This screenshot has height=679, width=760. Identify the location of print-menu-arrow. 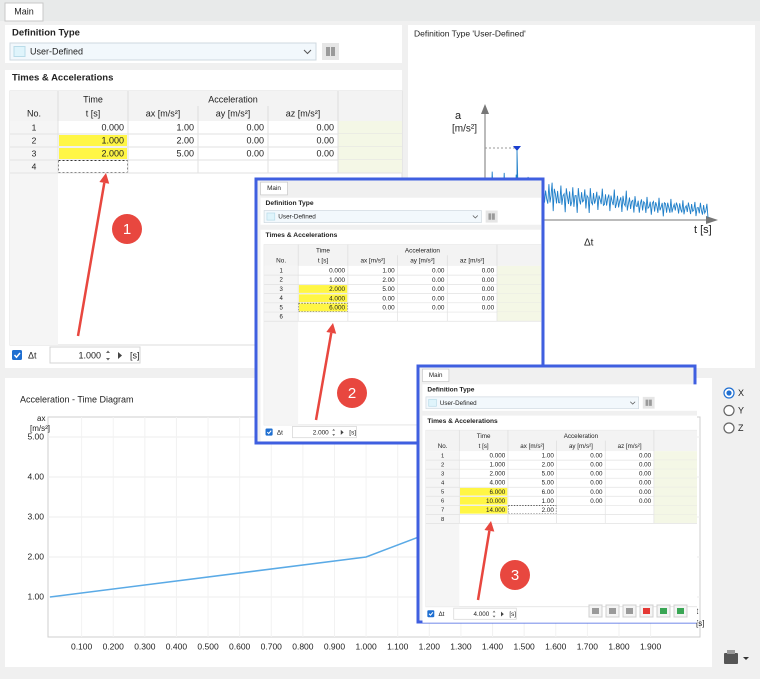
(746, 658).